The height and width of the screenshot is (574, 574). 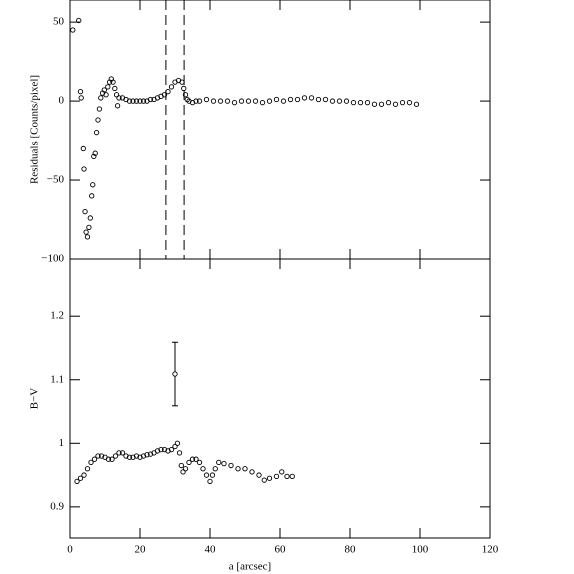 What do you see at coordinates (35, 399) in the screenshot?
I see `y-axis-label: B−V` at bounding box center [35, 399].